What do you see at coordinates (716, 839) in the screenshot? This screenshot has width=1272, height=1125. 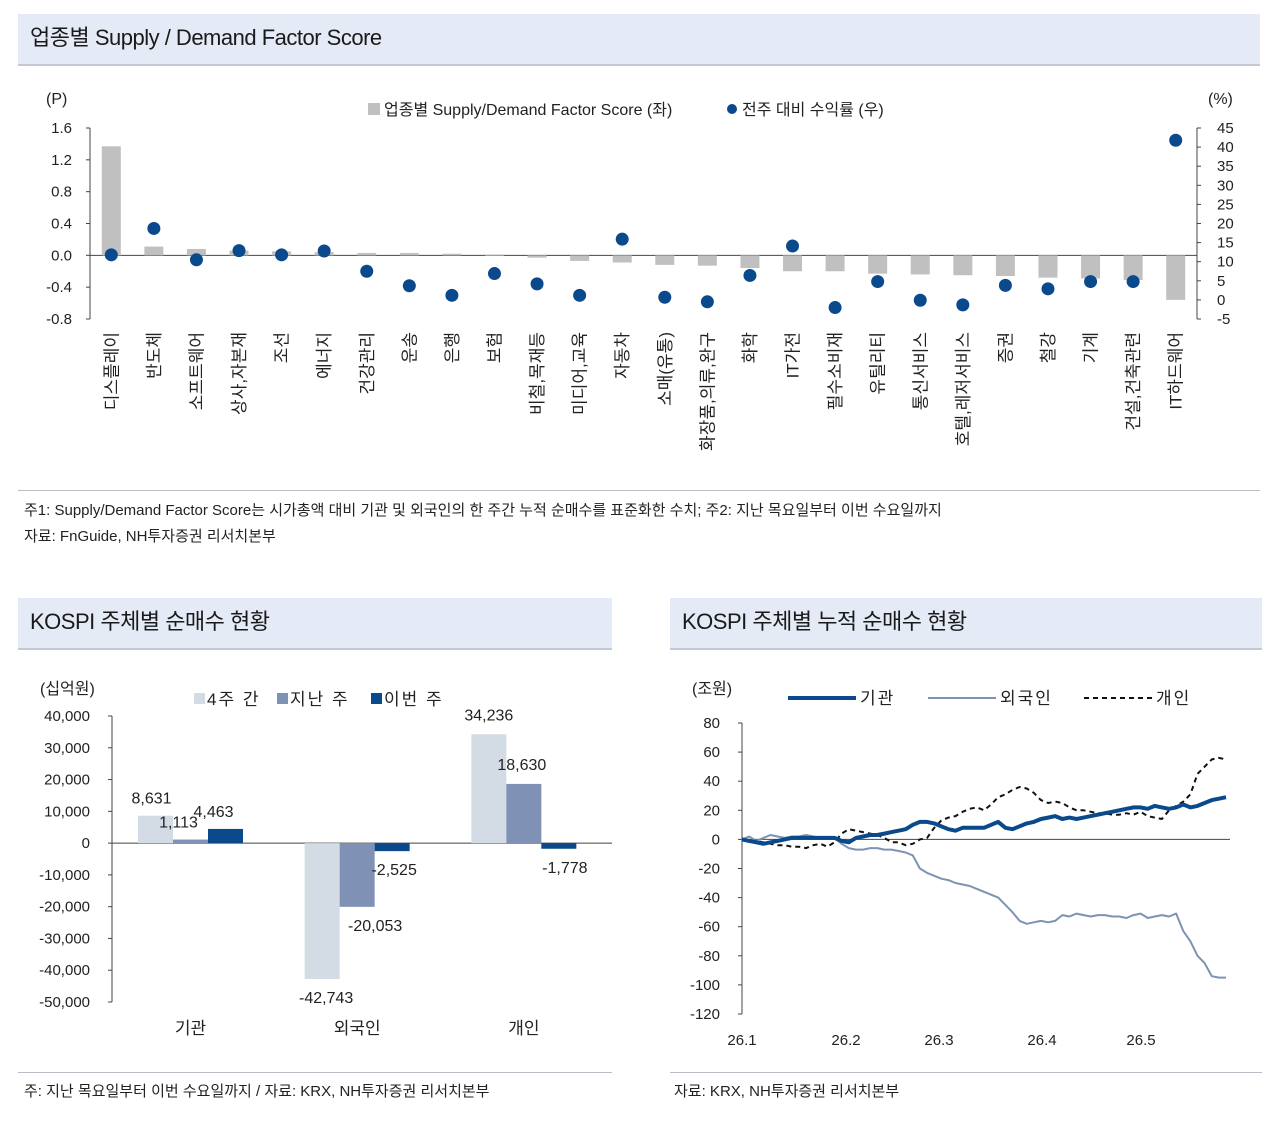 I see `y-tick-label: 0` at bounding box center [716, 839].